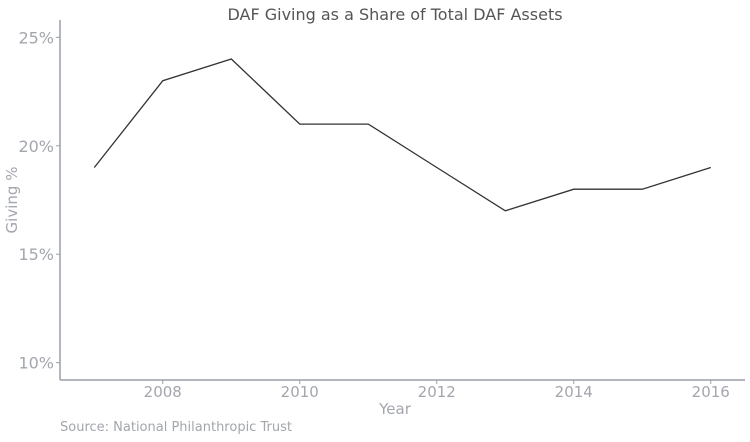  Describe the element at coordinates (574, 392) in the screenshot. I see `x-tick-label: 2014` at that location.